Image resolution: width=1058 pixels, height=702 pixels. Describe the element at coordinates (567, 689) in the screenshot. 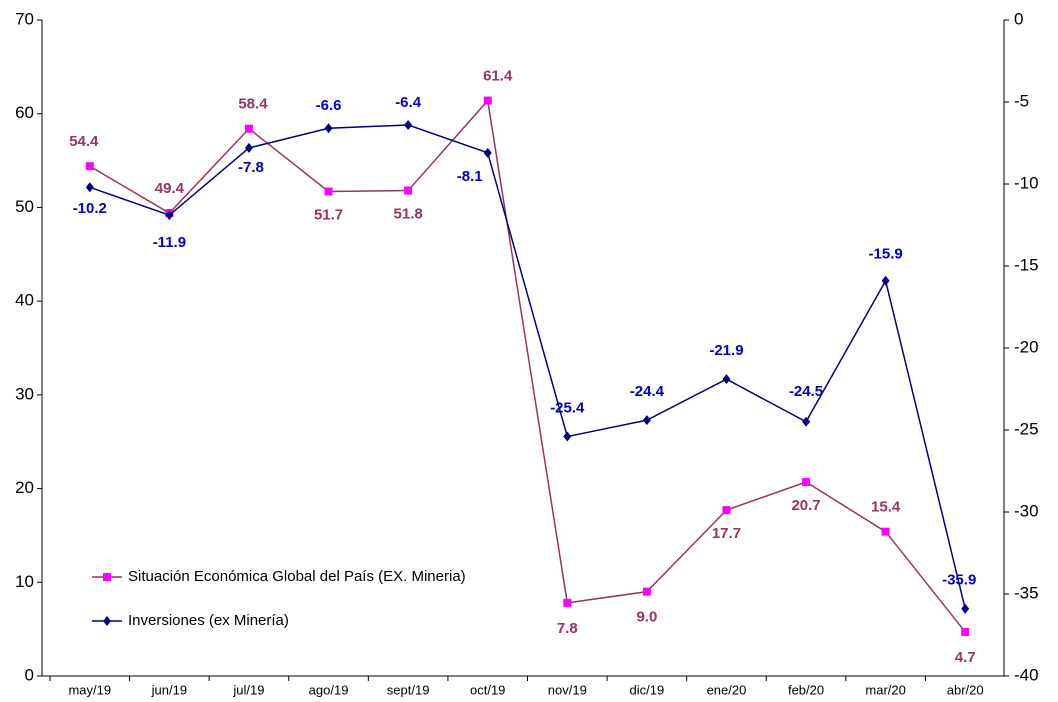

I see `x-tick-label: nov/19` at that location.